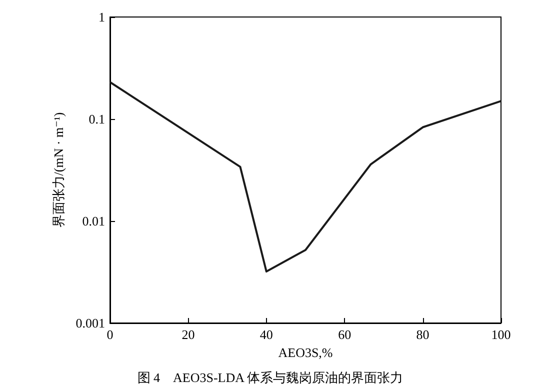  What do you see at coordinates (188, 334) in the screenshot?
I see `x-tick-label: 20` at bounding box center [188, 334].